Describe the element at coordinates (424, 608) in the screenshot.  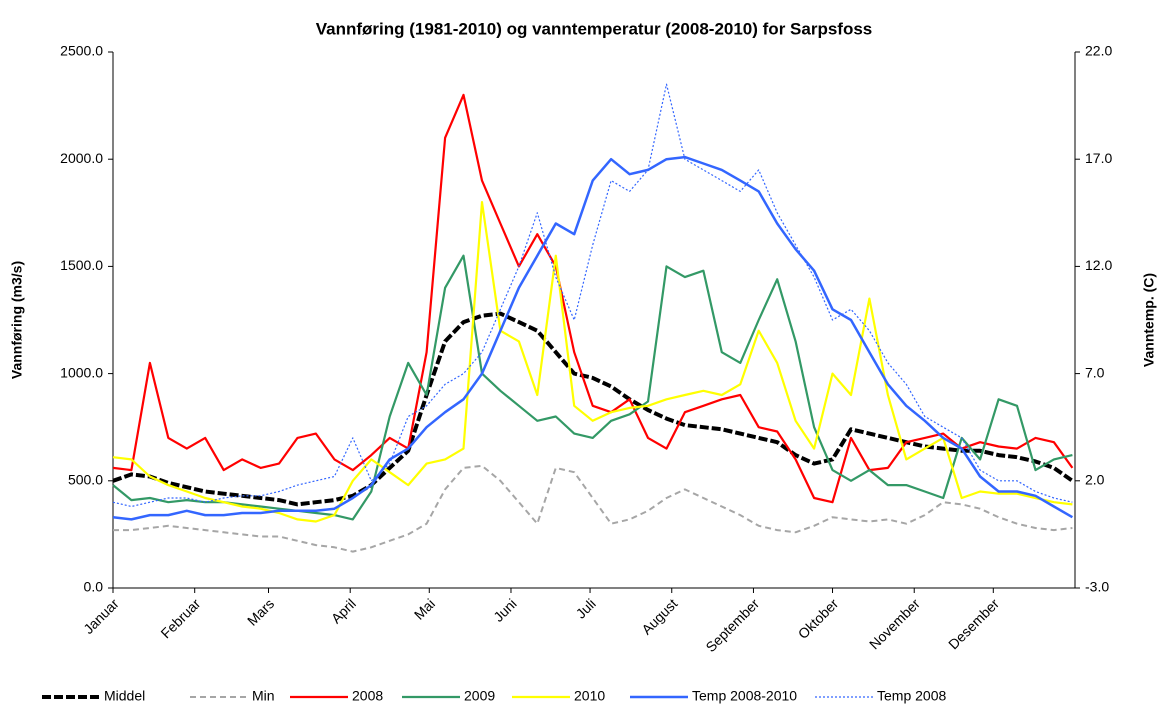
I see `x-tick-label: Mai` at that location.